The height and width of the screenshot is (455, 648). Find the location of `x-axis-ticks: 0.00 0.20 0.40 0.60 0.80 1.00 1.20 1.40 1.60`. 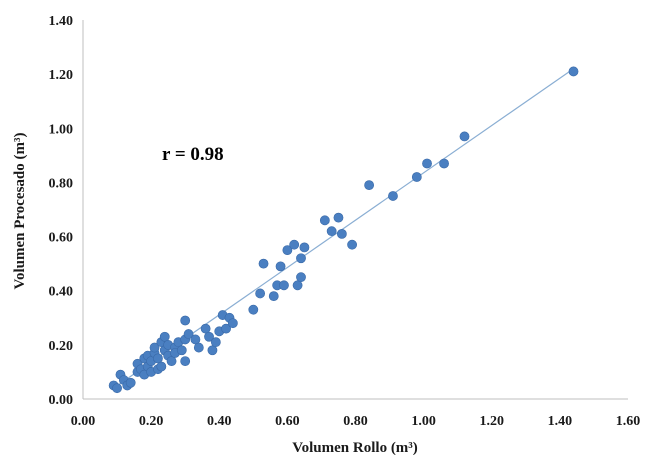

x-axis-ticks: 0.00 0.20 0.40 0.60 0.80 1.00 1.20 1.40 1.60 is located at coordinates (356, 421).